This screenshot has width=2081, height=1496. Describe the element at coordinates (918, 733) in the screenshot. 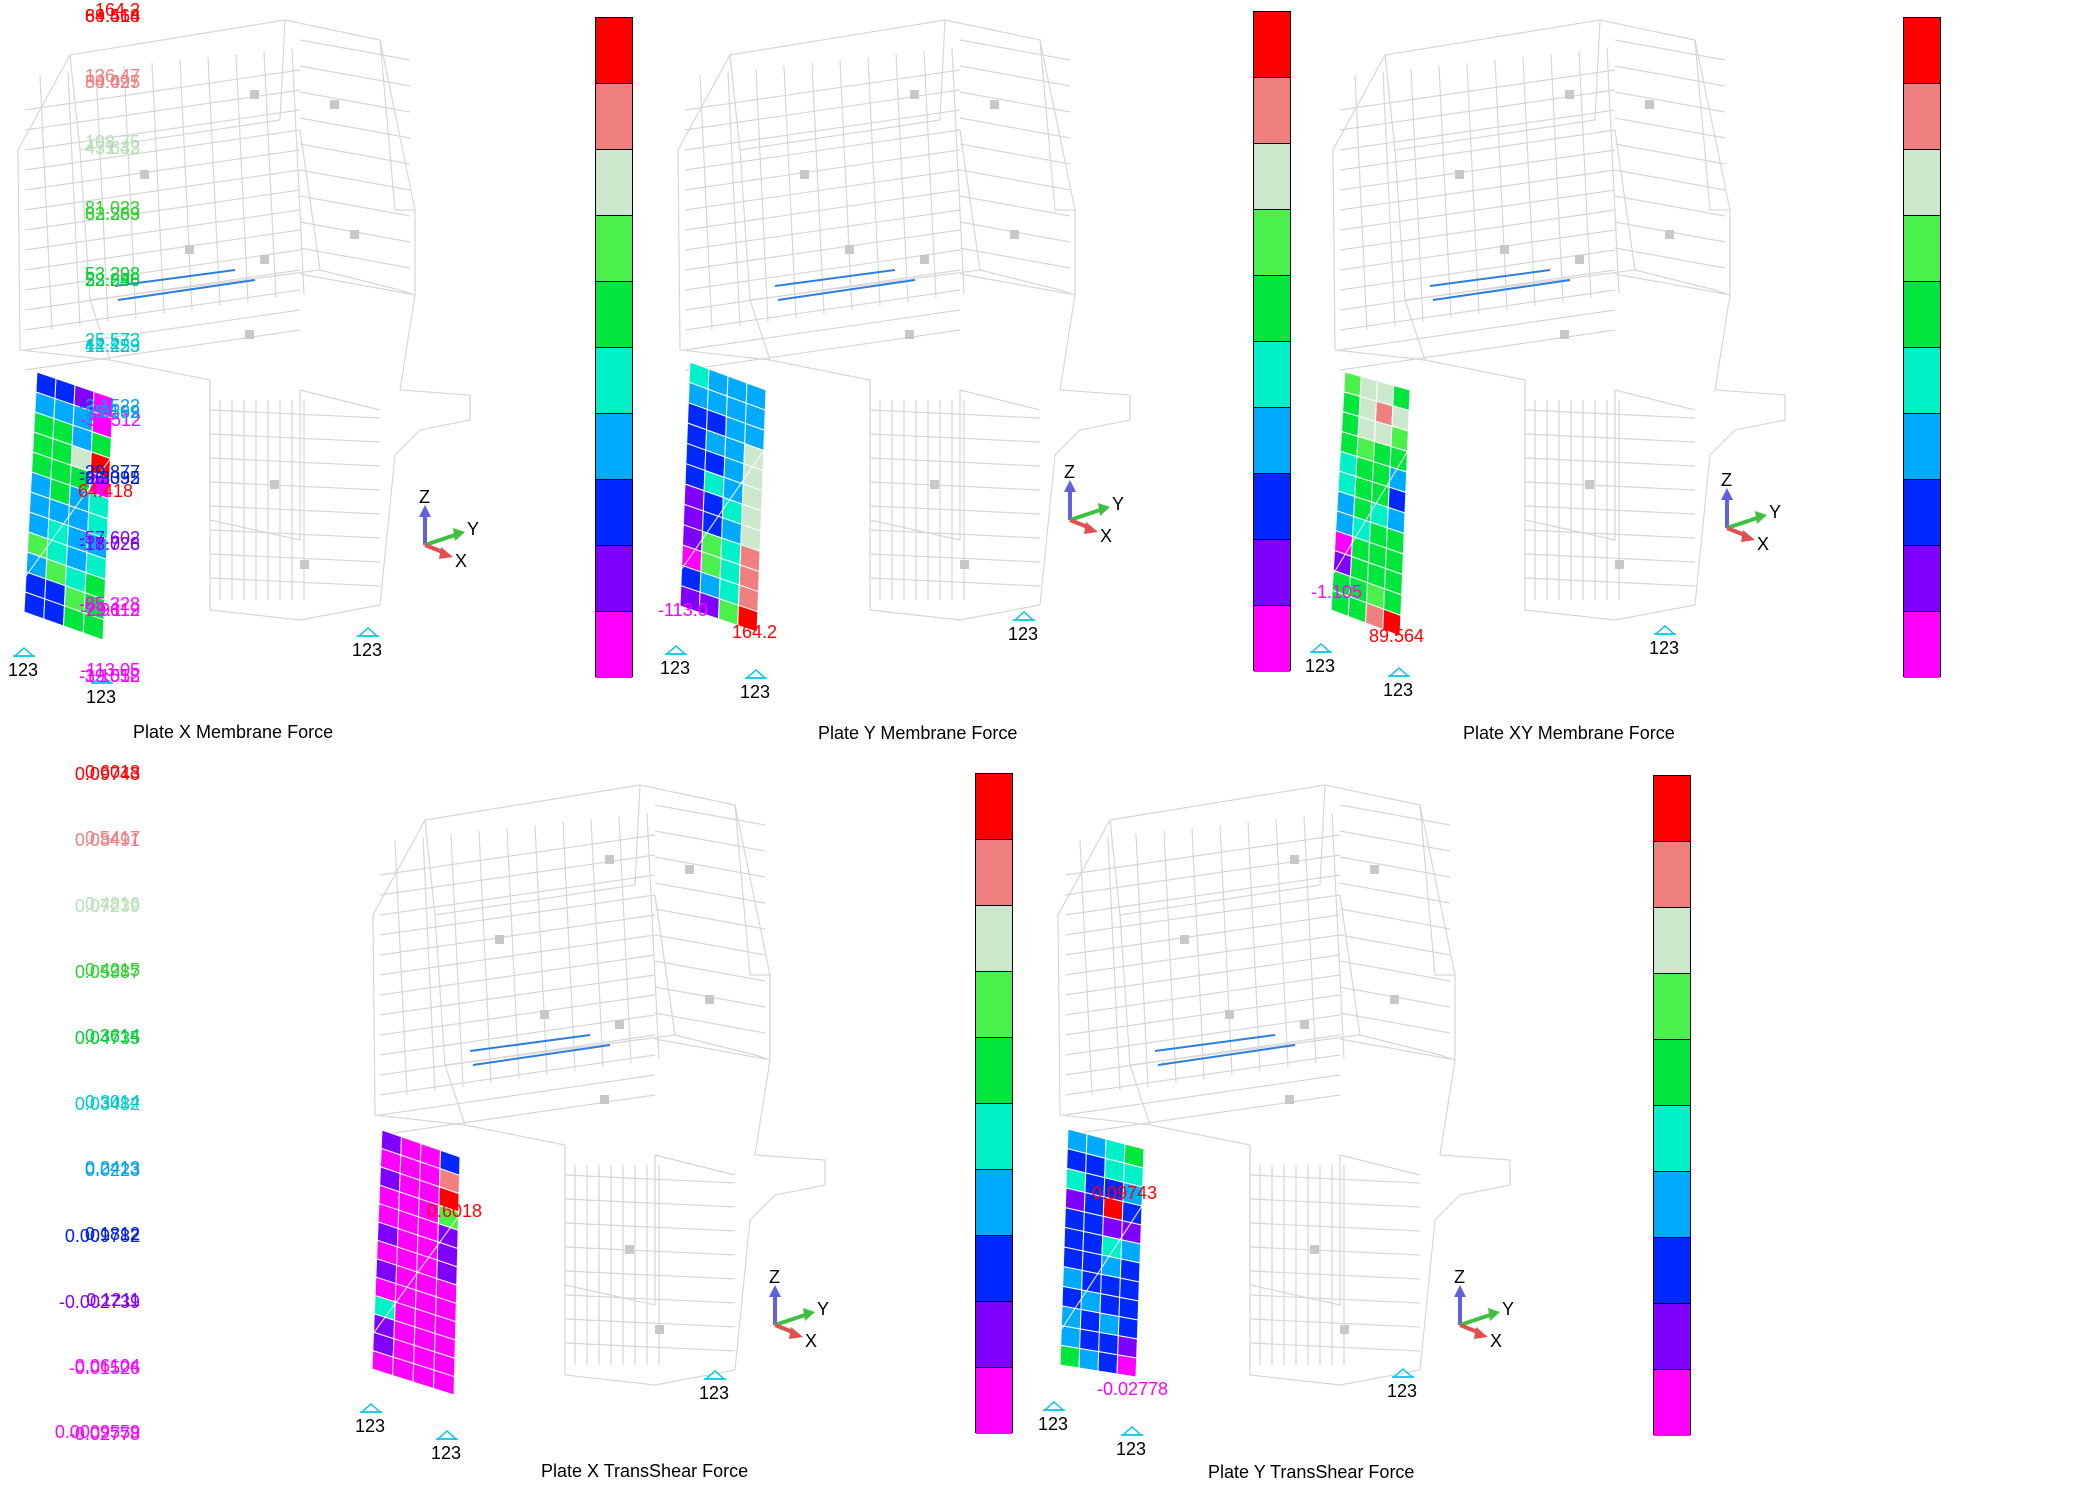

I see `panel-caption: Plate Y Membrane Force` at that location.